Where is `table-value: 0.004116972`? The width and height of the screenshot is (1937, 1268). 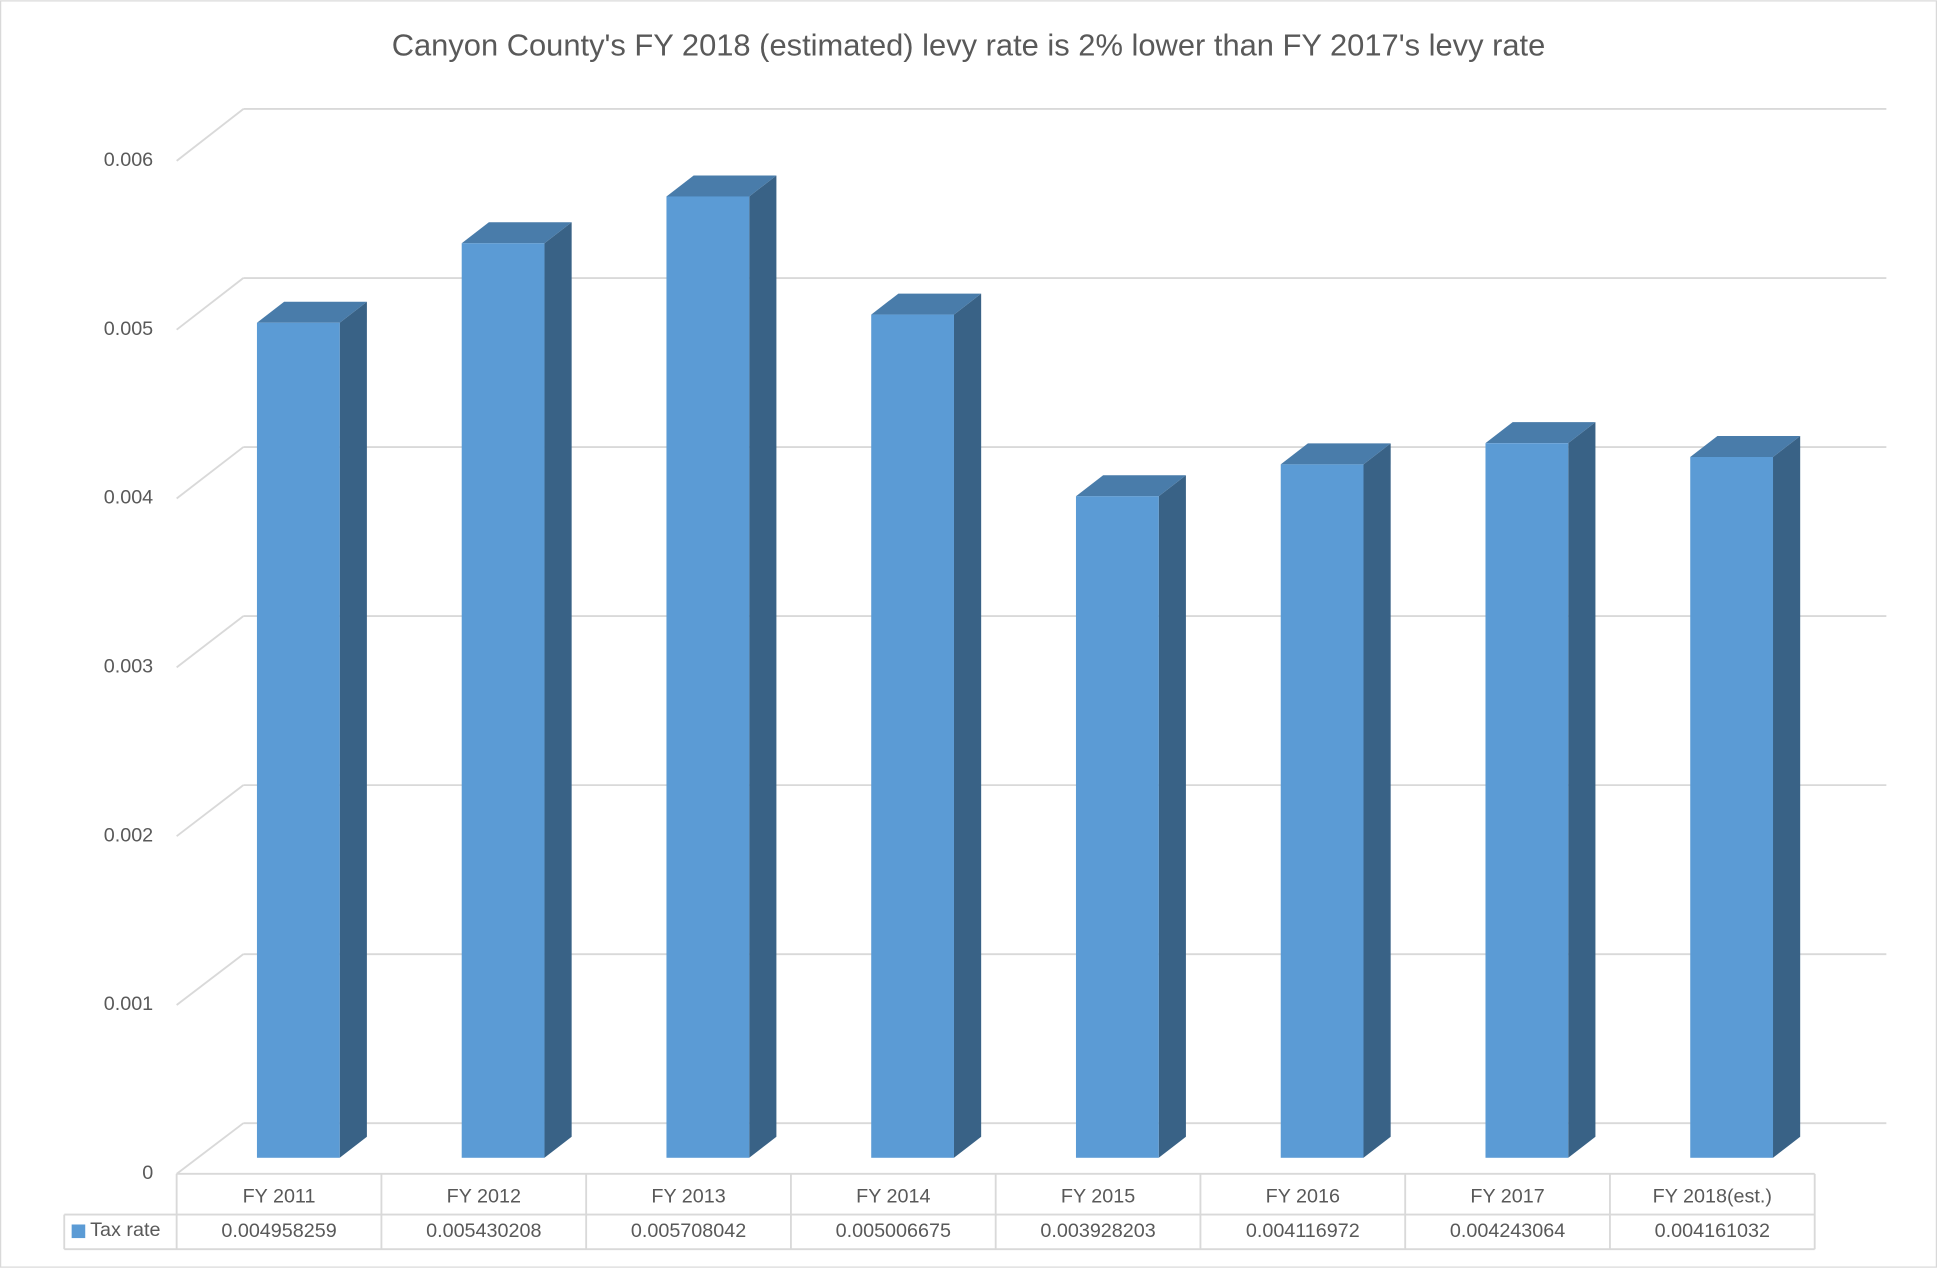 table-value: 0.004116972 is located at coordinates (1303, 1231).